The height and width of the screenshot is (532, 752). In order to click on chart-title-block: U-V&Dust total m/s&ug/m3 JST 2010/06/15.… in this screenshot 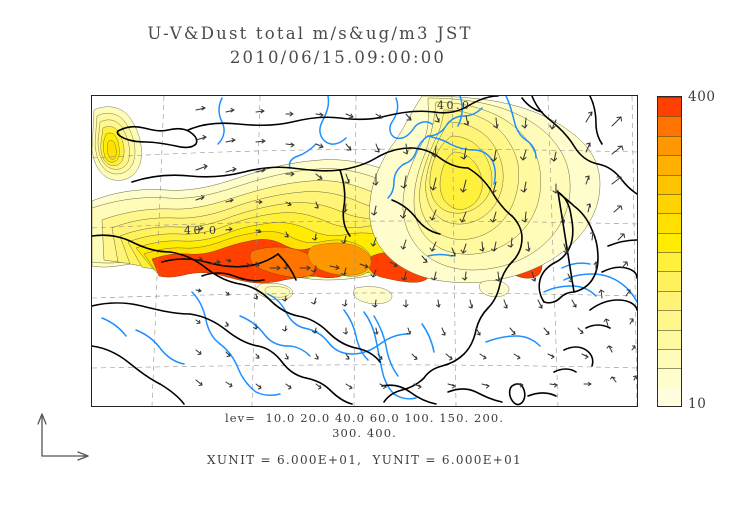, I will do `click(310, 45)`.